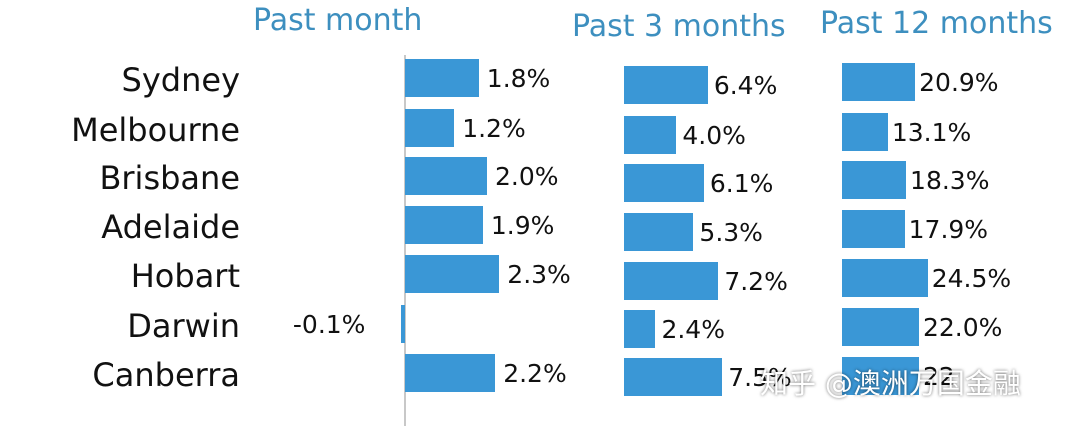 Image resolution: width=1080 pixels, height=426 pixels. Describe the element at coordinates (873, 229) in the screenshot. I see `bar-3-adelaide` at that location.